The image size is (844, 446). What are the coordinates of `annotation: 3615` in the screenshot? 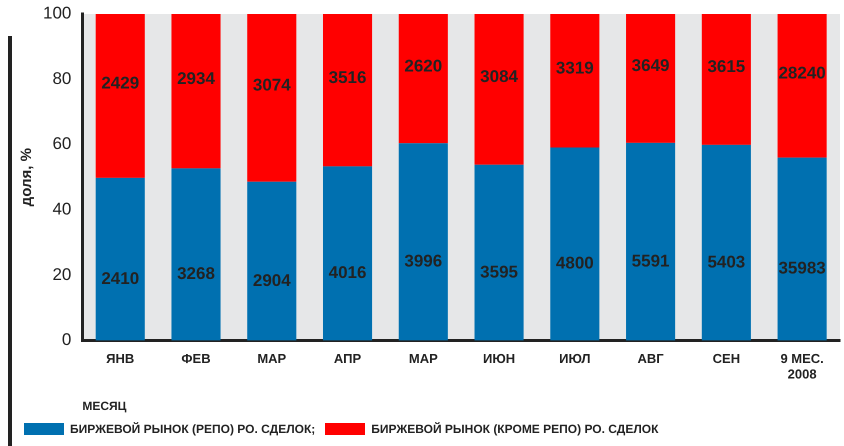 It's located at (726, 66).